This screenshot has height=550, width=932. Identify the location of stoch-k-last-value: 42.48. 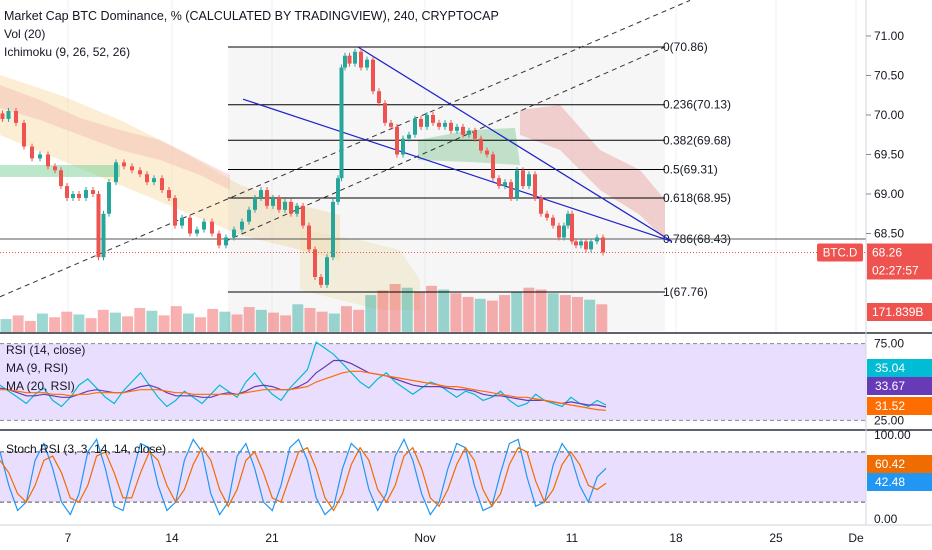
(890, 482).